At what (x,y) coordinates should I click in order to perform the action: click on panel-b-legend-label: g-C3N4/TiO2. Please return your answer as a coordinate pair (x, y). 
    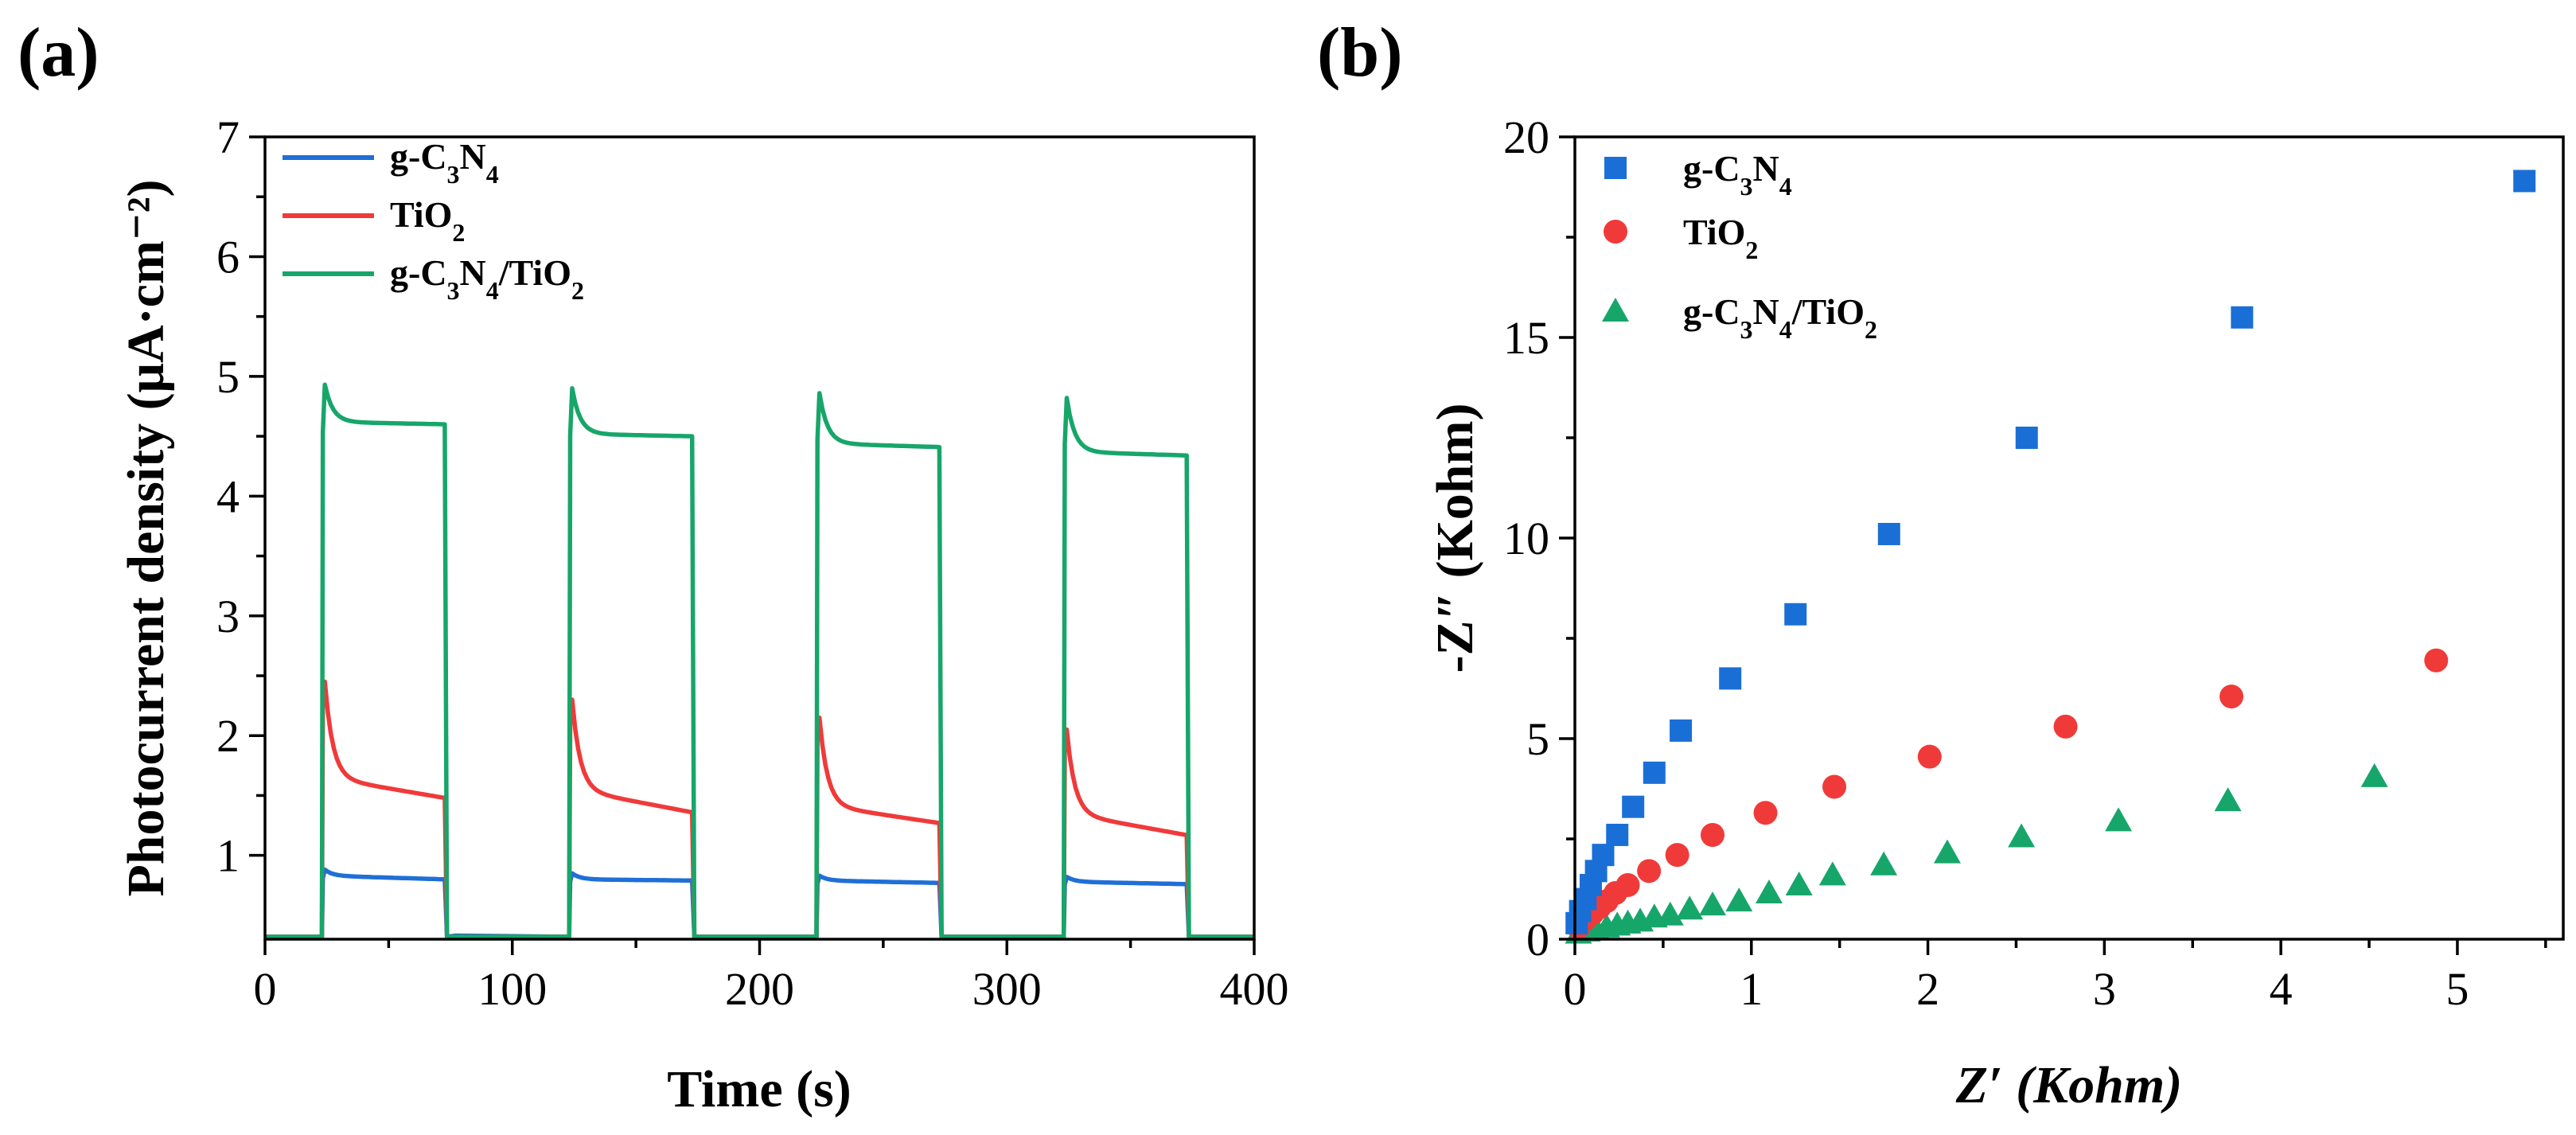
    Looking at the image, I should click on (1780, 317).